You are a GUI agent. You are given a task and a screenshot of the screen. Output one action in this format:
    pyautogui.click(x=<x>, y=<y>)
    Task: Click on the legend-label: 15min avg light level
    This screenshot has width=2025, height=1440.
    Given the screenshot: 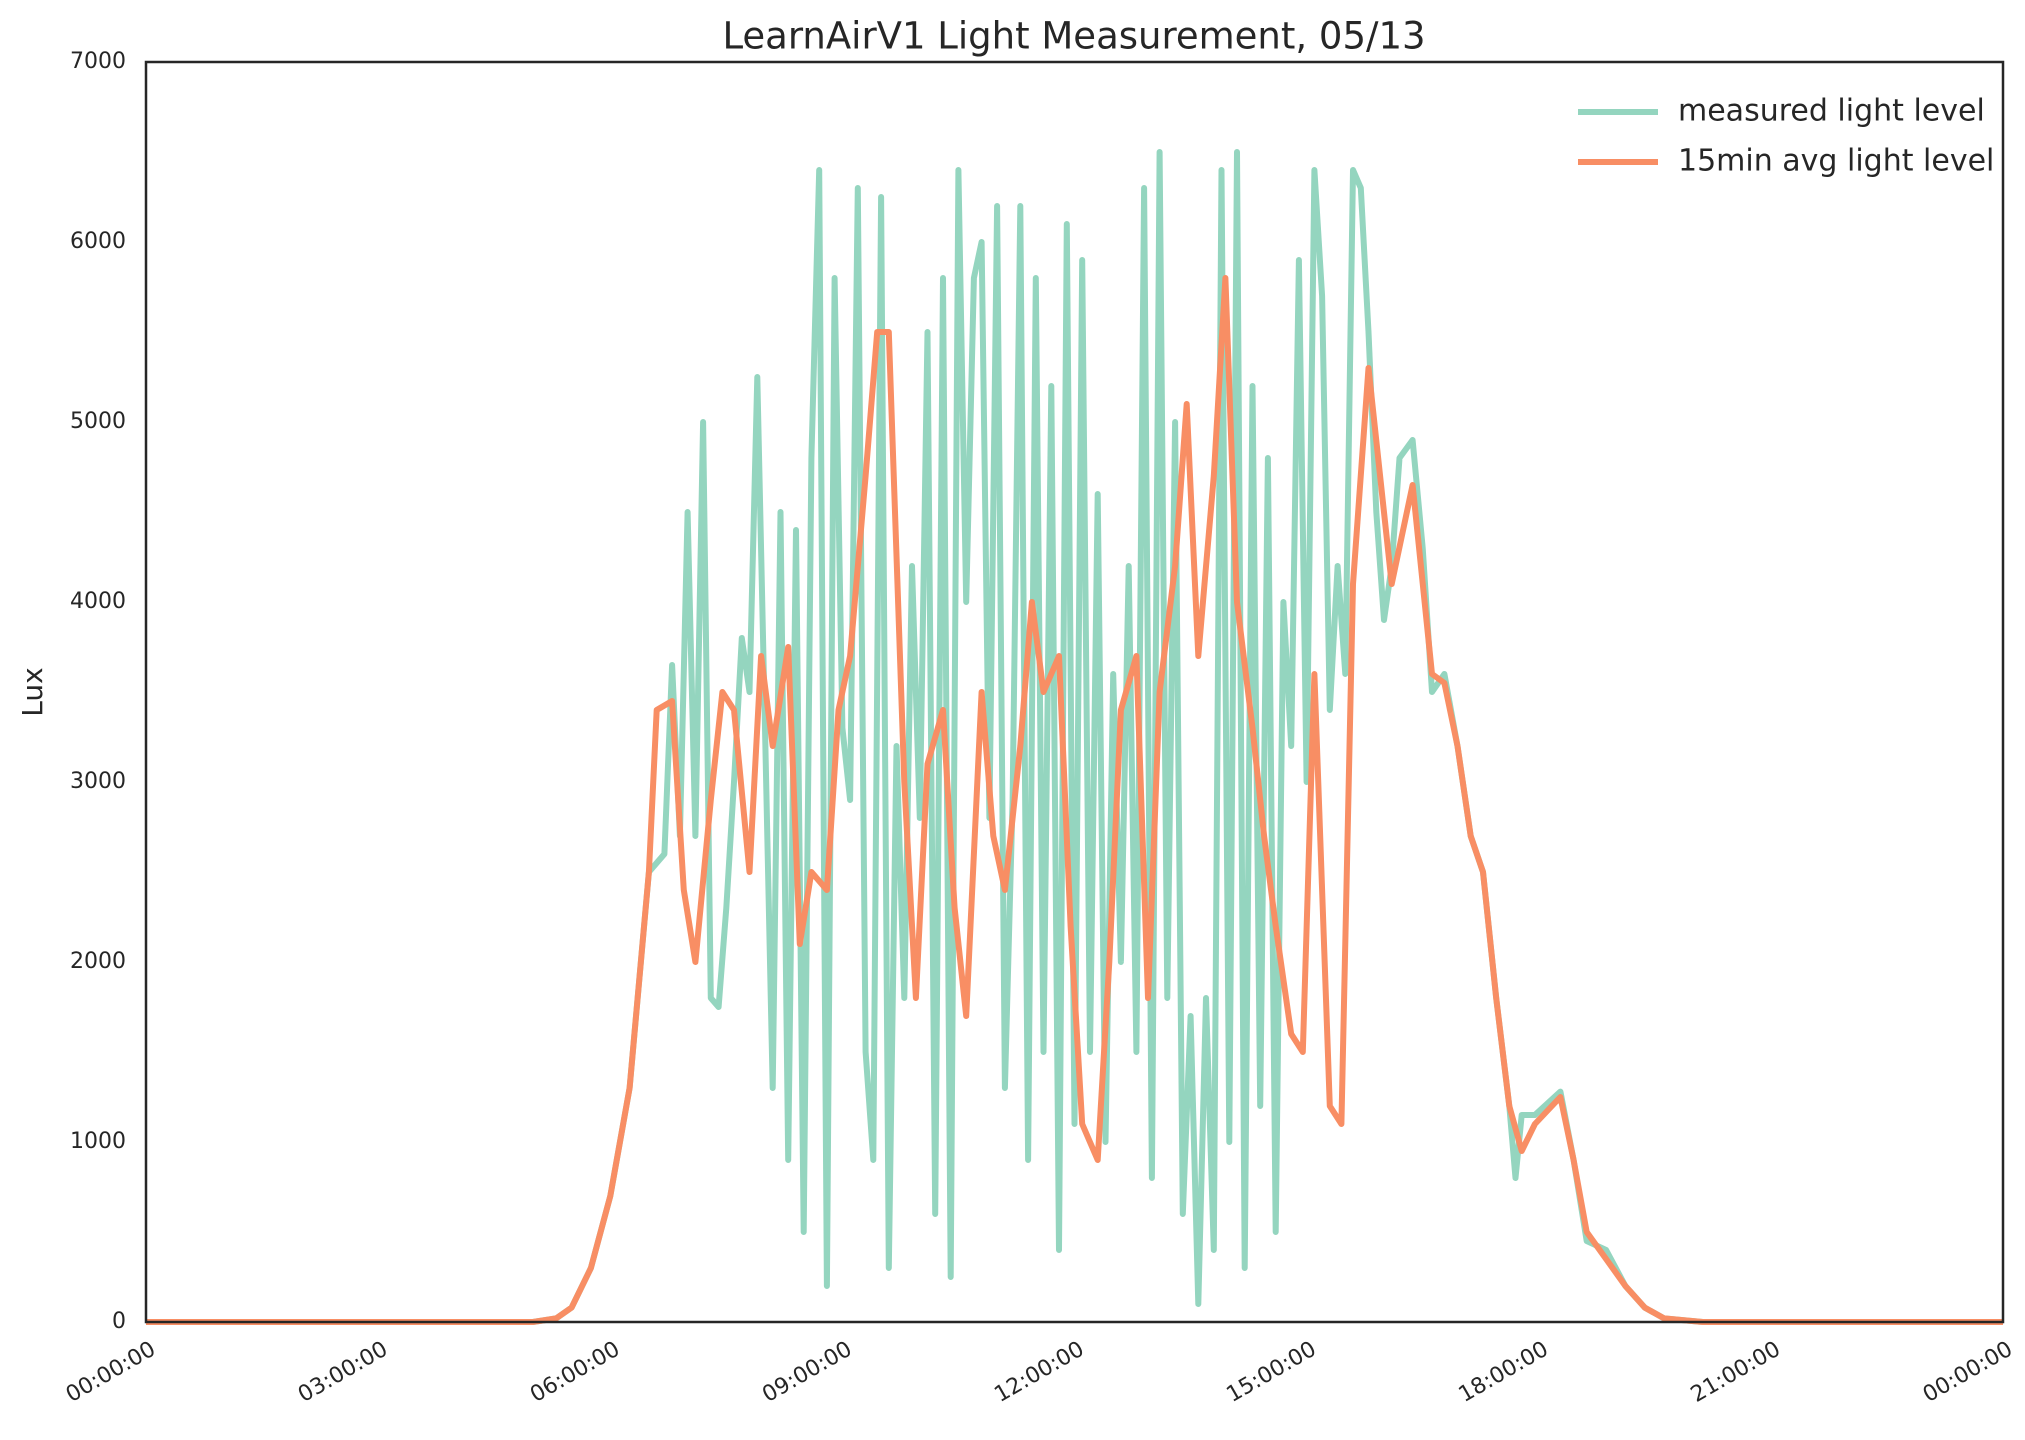 What is the action you would take?
    pyautogui.click(x=1836, y=161)
    